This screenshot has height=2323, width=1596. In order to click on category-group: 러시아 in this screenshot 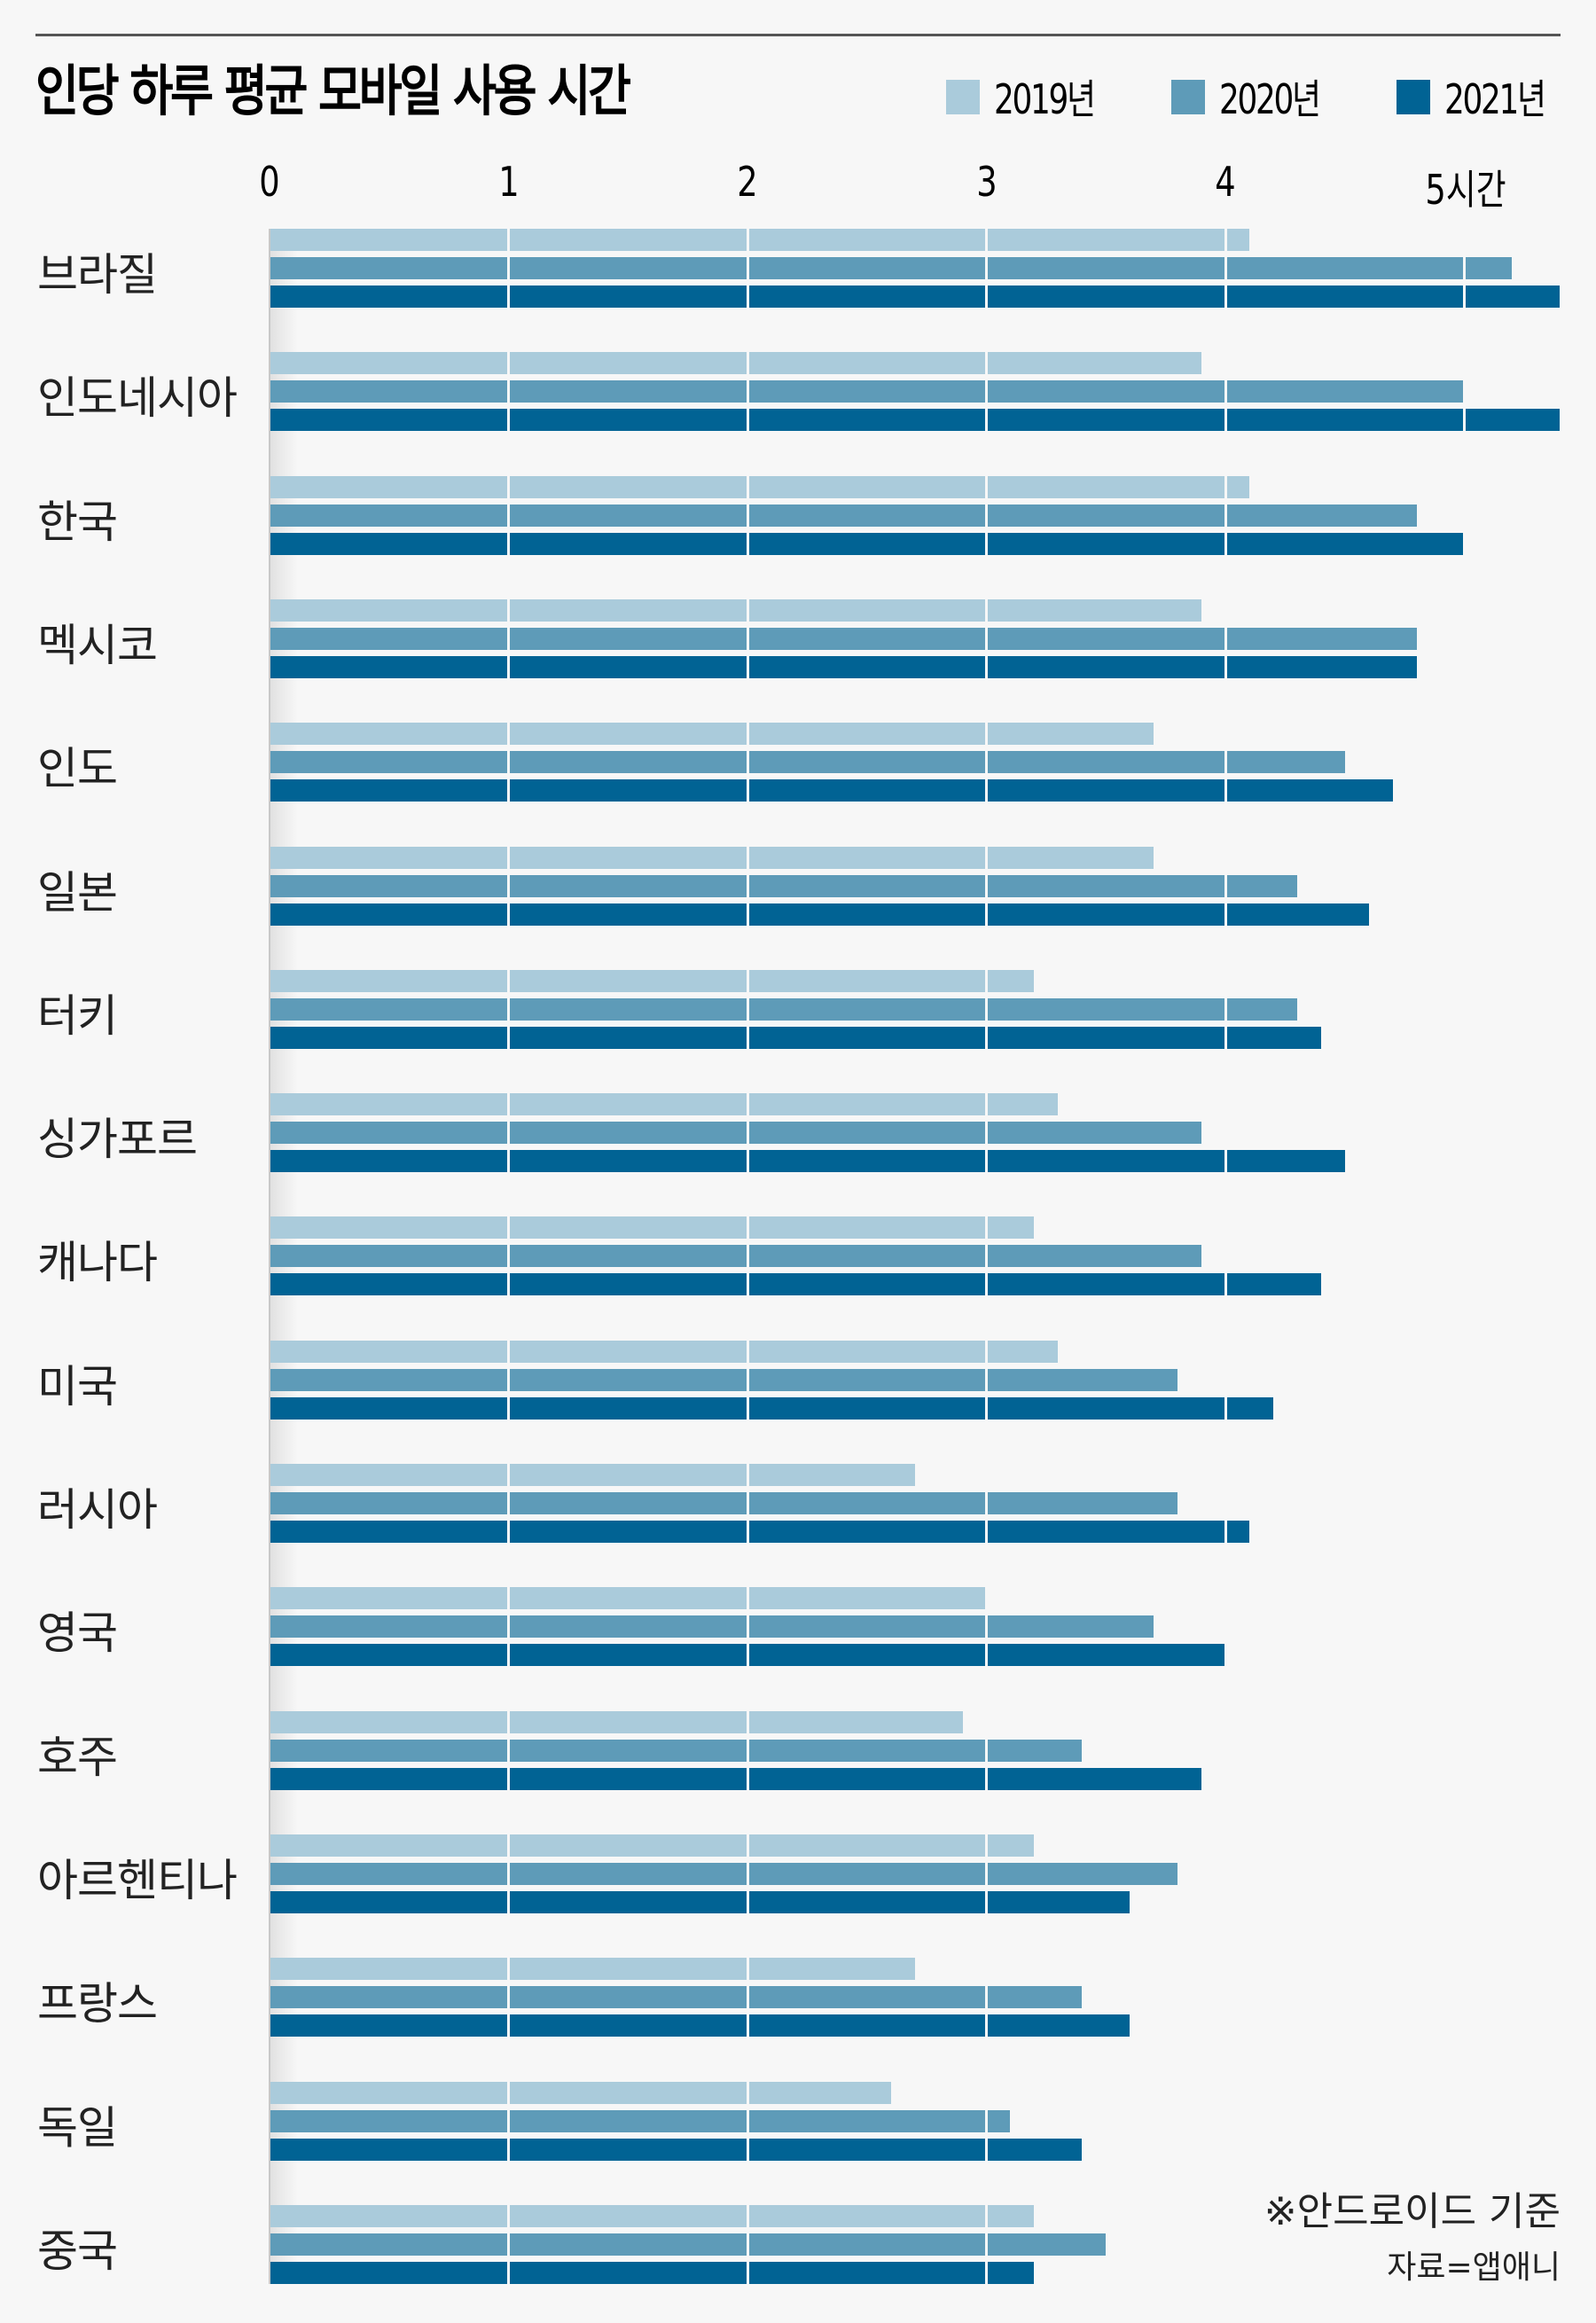, I will do `click(798, 1506)`.